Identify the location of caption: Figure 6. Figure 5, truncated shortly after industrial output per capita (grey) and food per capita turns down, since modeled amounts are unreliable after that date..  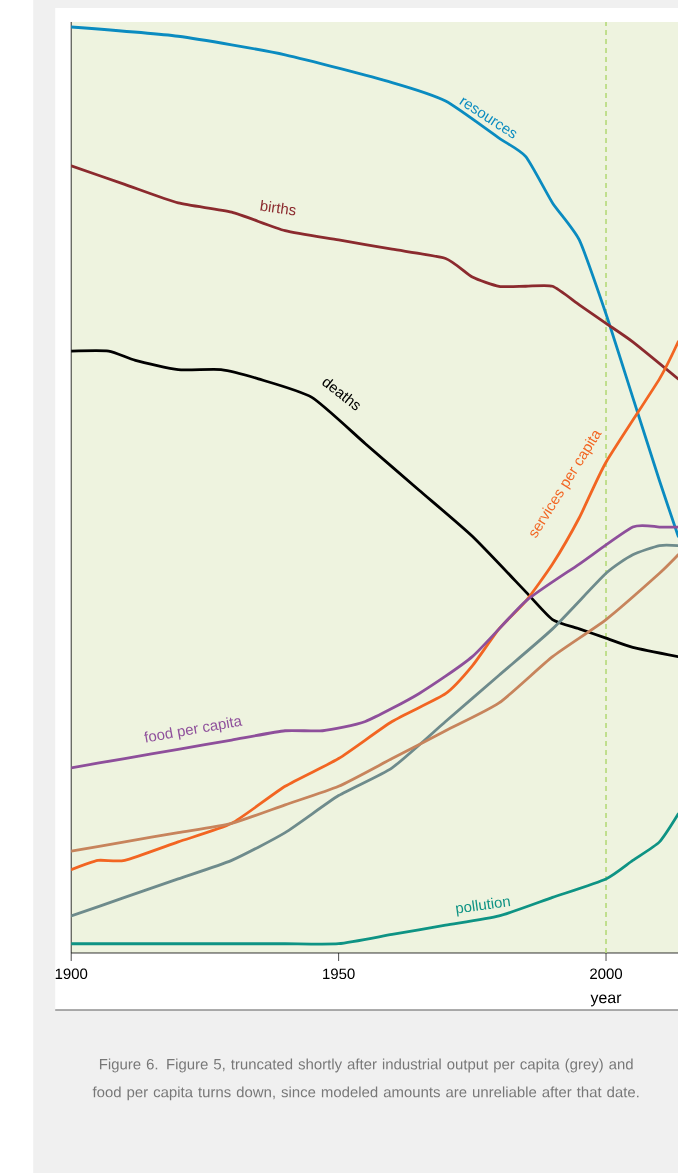
(365, 1079).